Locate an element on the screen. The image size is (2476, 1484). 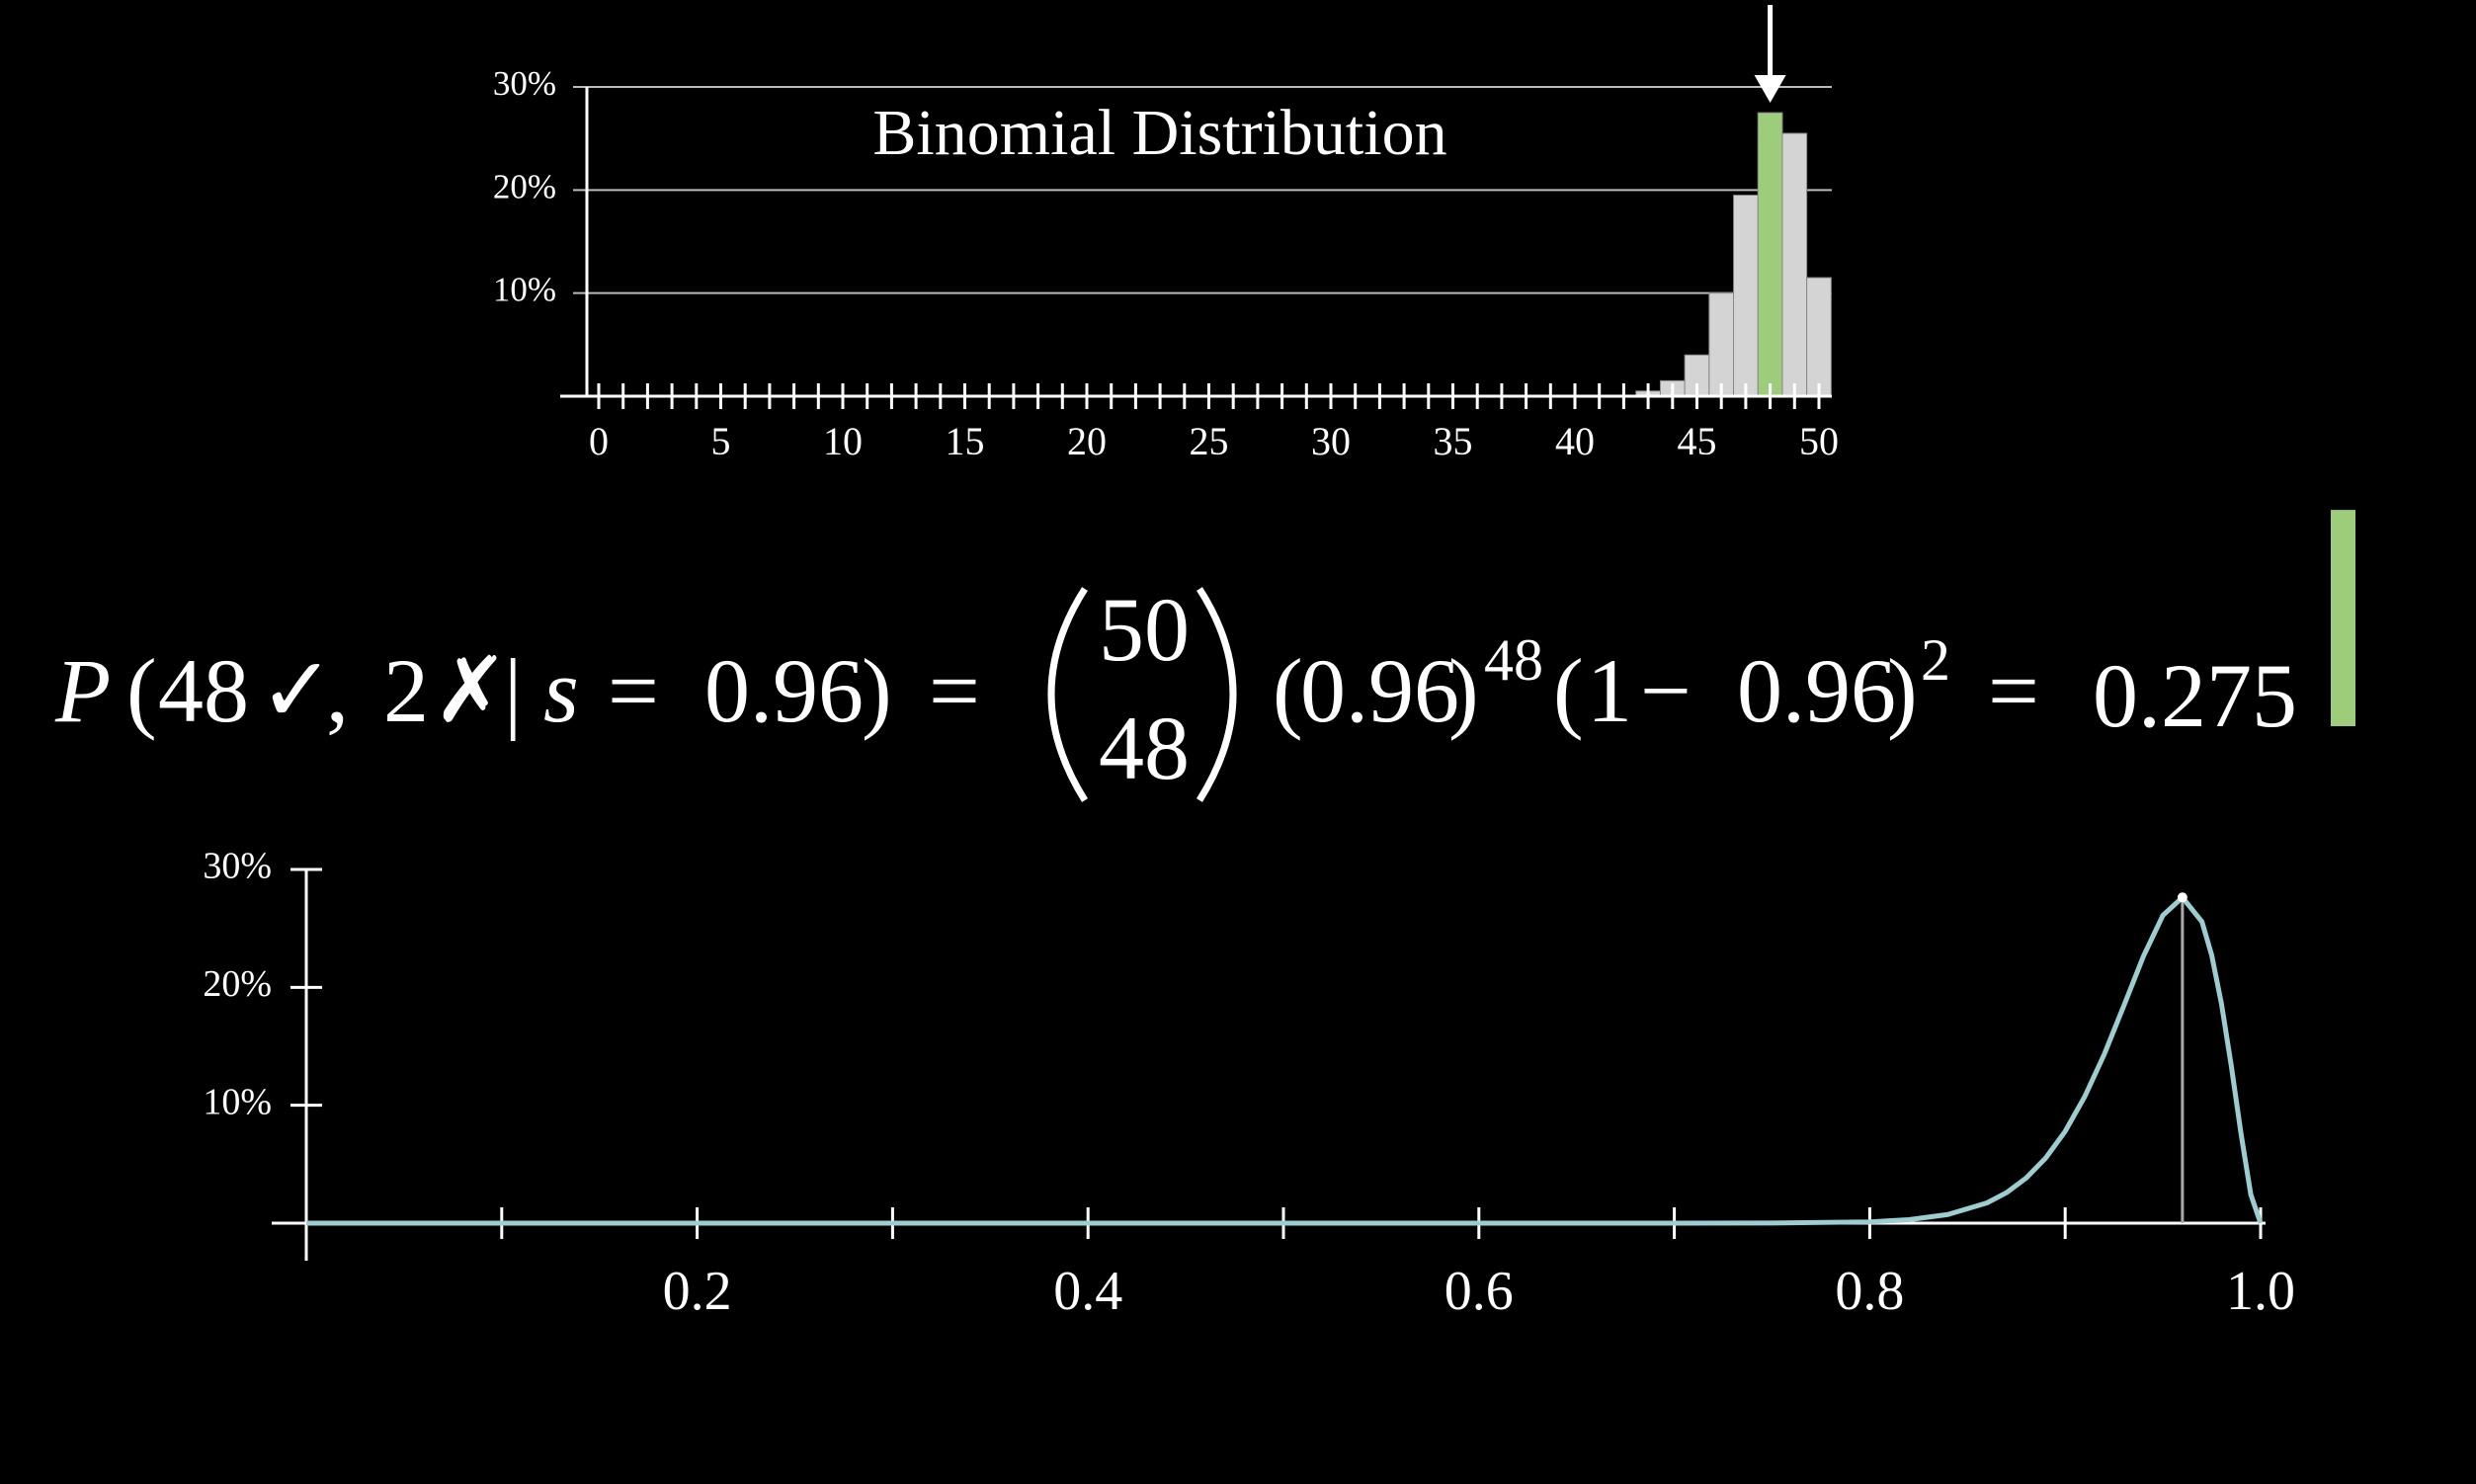
x-tick-label: 40 is located at coordinates (1575, 441).